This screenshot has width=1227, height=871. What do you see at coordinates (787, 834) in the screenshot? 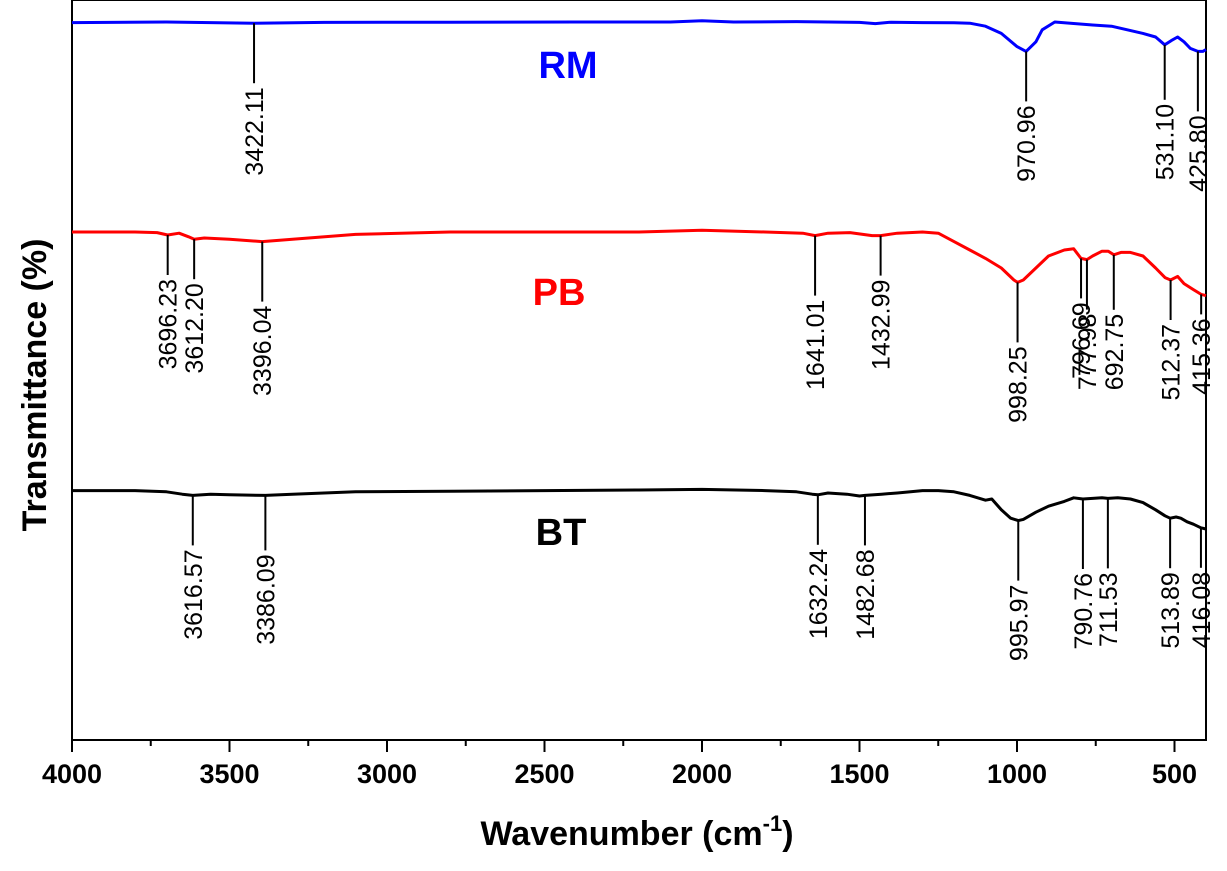
I see `x-axis-title-close: )` at bounding box center [787, 834].